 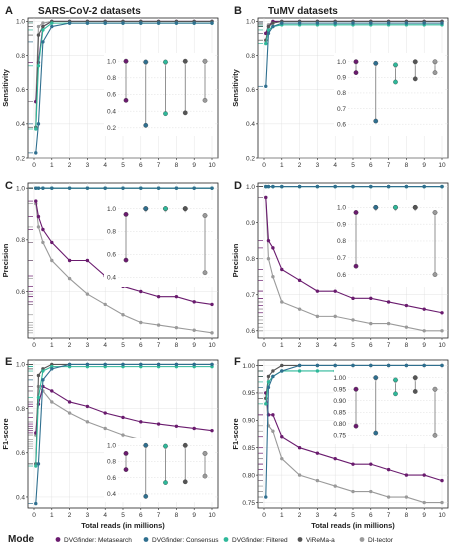 What do you see at coordinates (237, 362) in the screenshot?
I see `panel-letter: F` at bounding box center [237, 362].